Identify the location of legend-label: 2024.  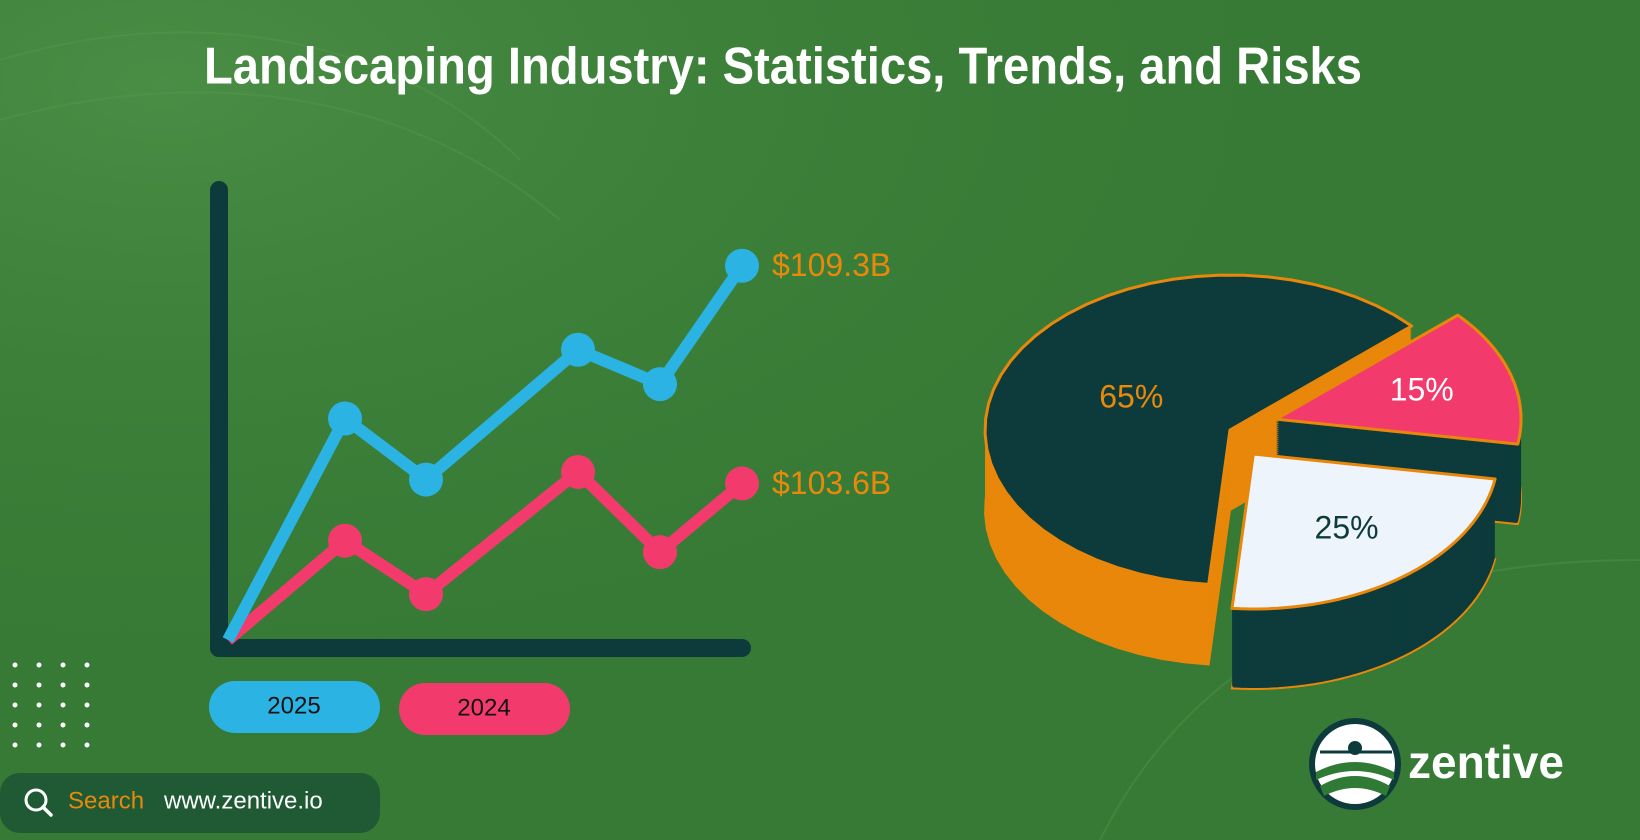
(483, 707).